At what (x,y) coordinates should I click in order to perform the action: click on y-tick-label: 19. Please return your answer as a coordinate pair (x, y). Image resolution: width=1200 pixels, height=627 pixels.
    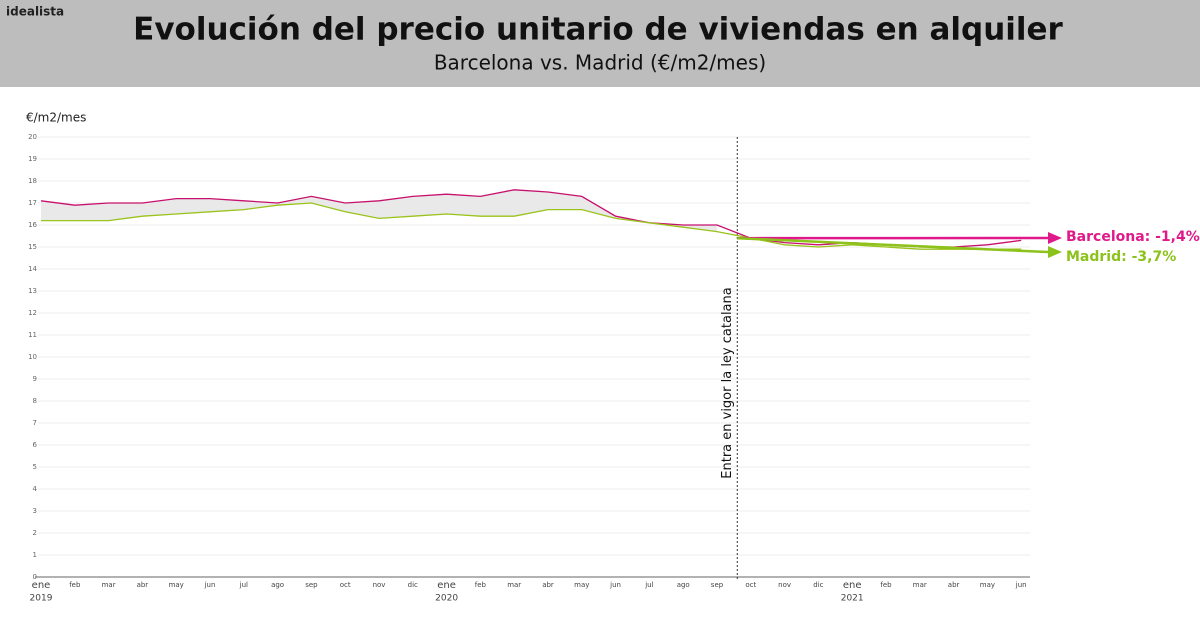
    Looking at the image, I should click on (32, 159).